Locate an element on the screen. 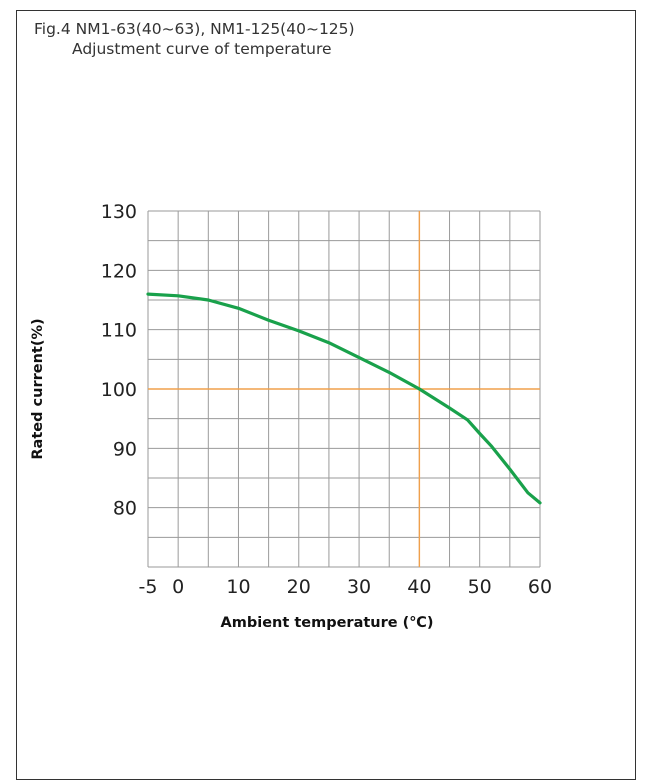 Image resolution: width=648 pixels, height=780 pixels. y-tick-label: 130 is located at coordinates (119, 212).